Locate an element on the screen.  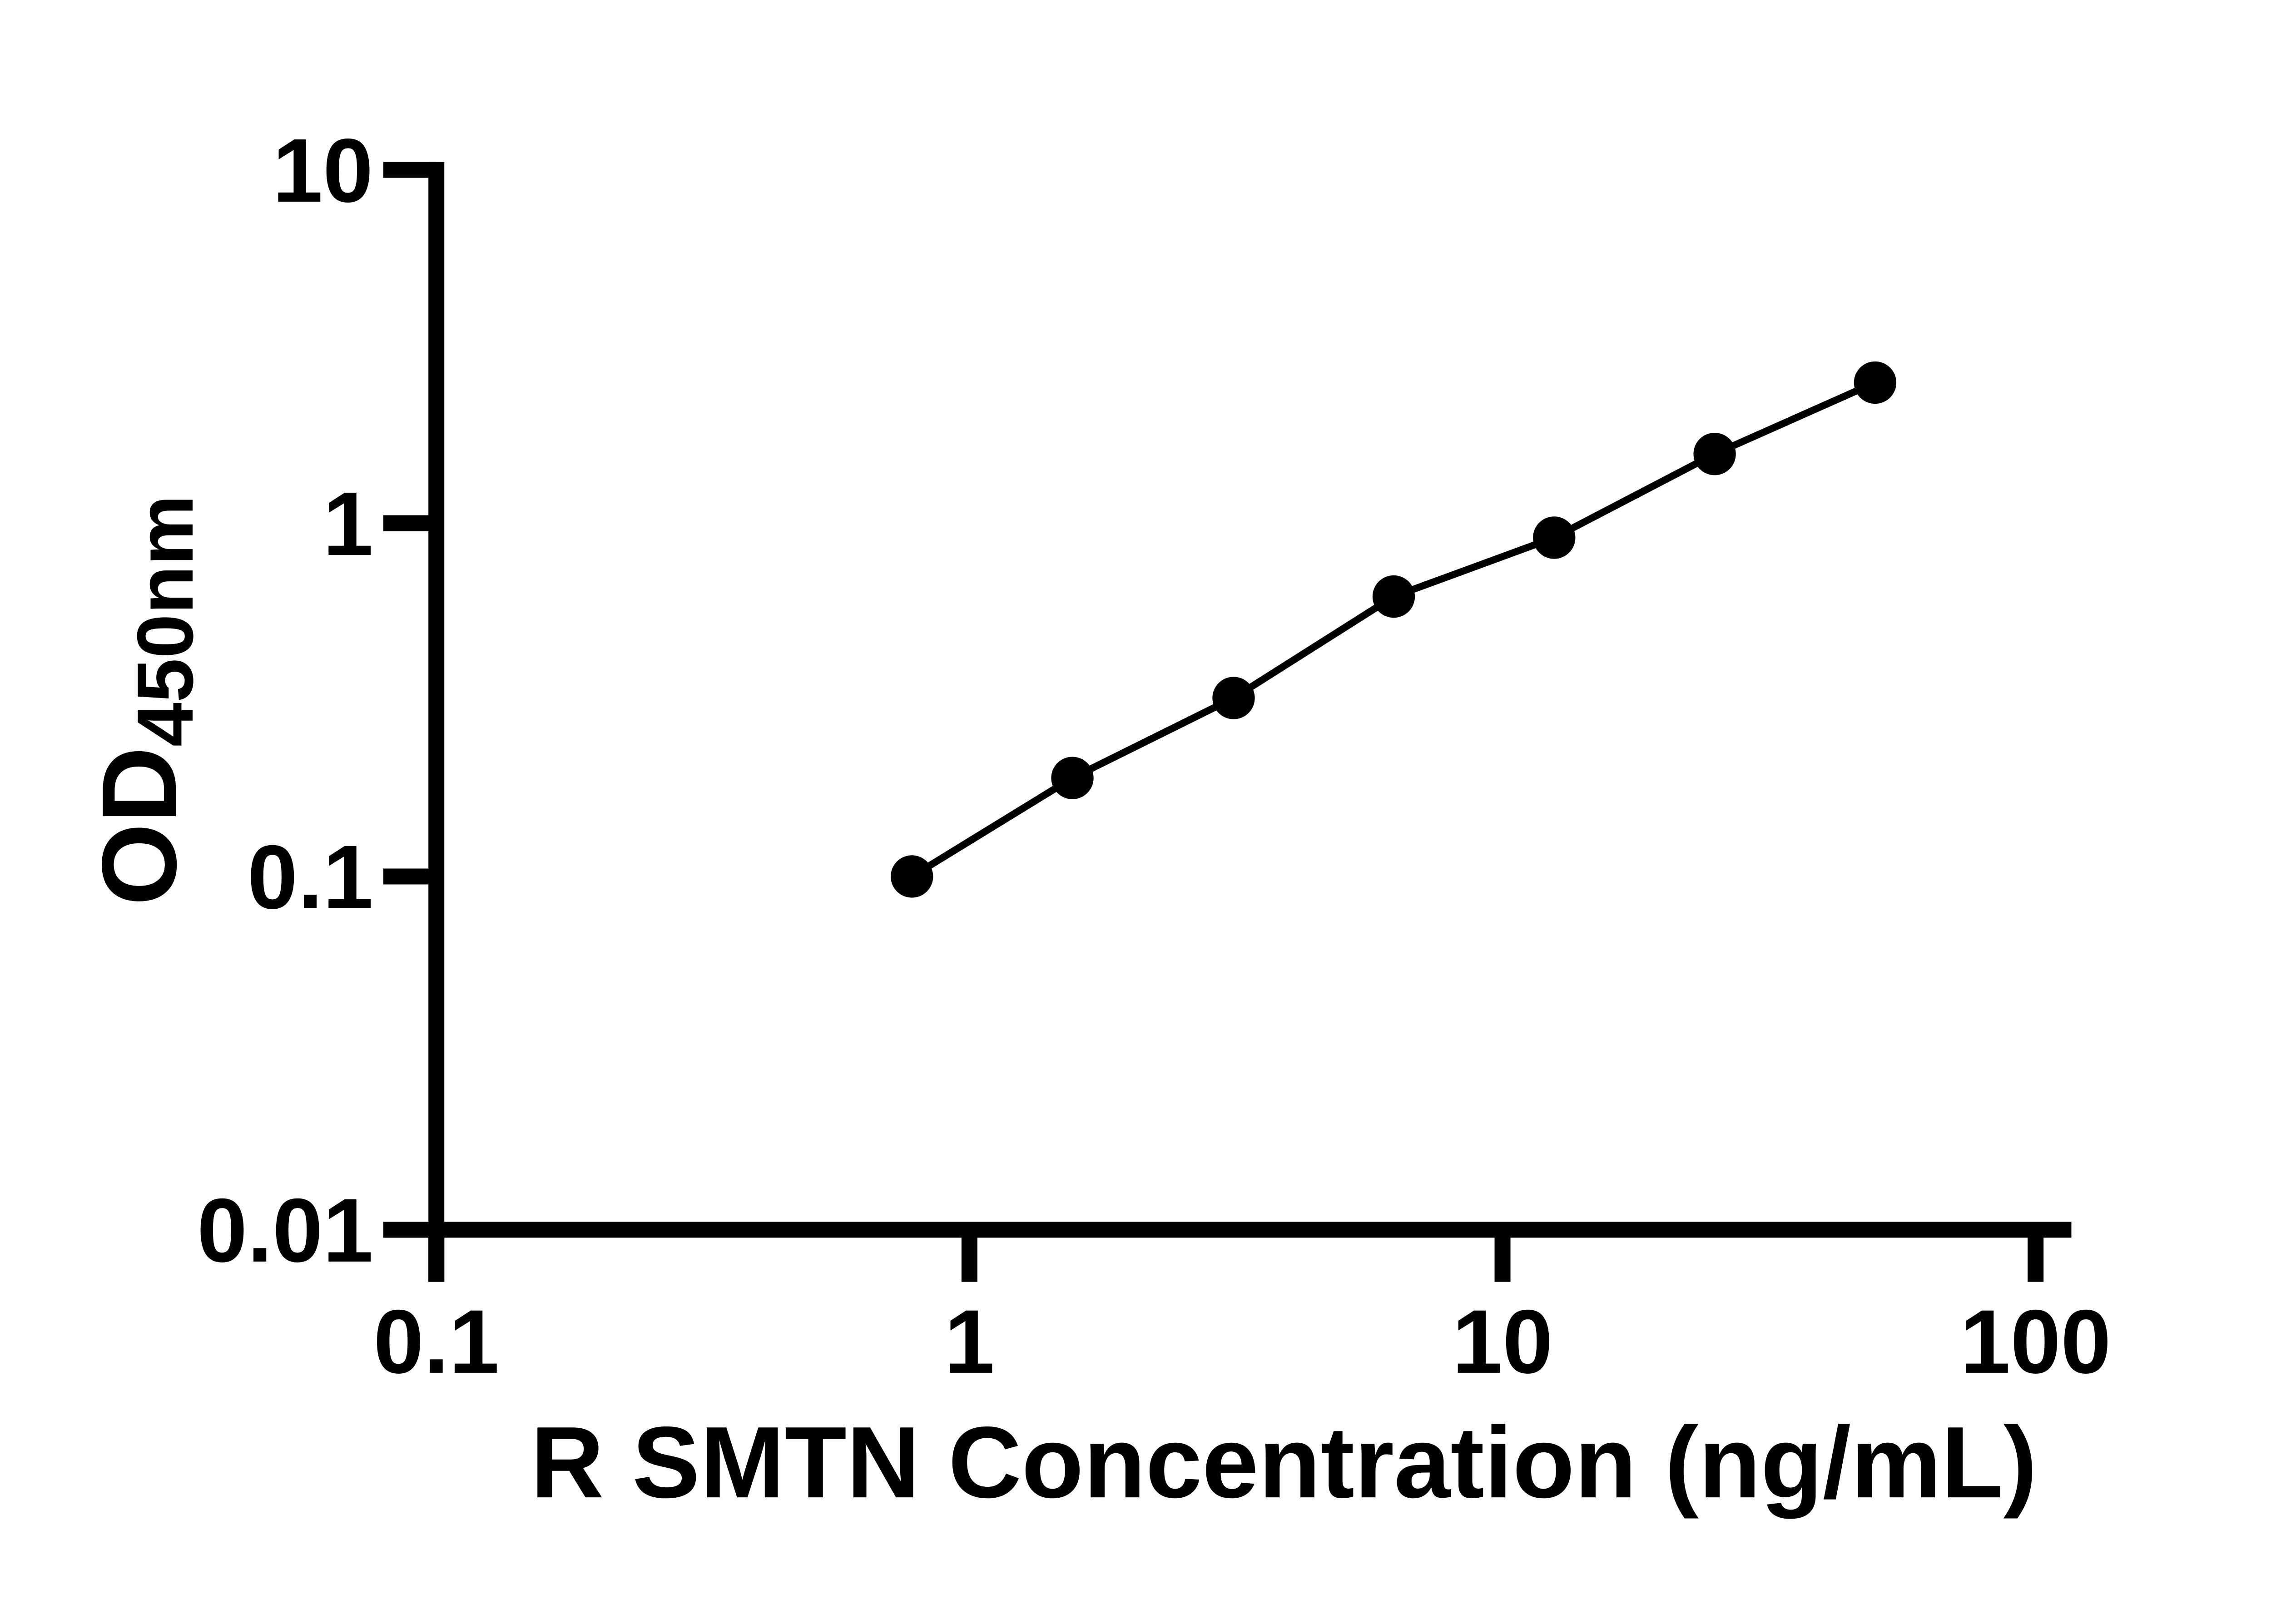
y-axis-title-sub: 450nm is located at coordinates (165, 621).